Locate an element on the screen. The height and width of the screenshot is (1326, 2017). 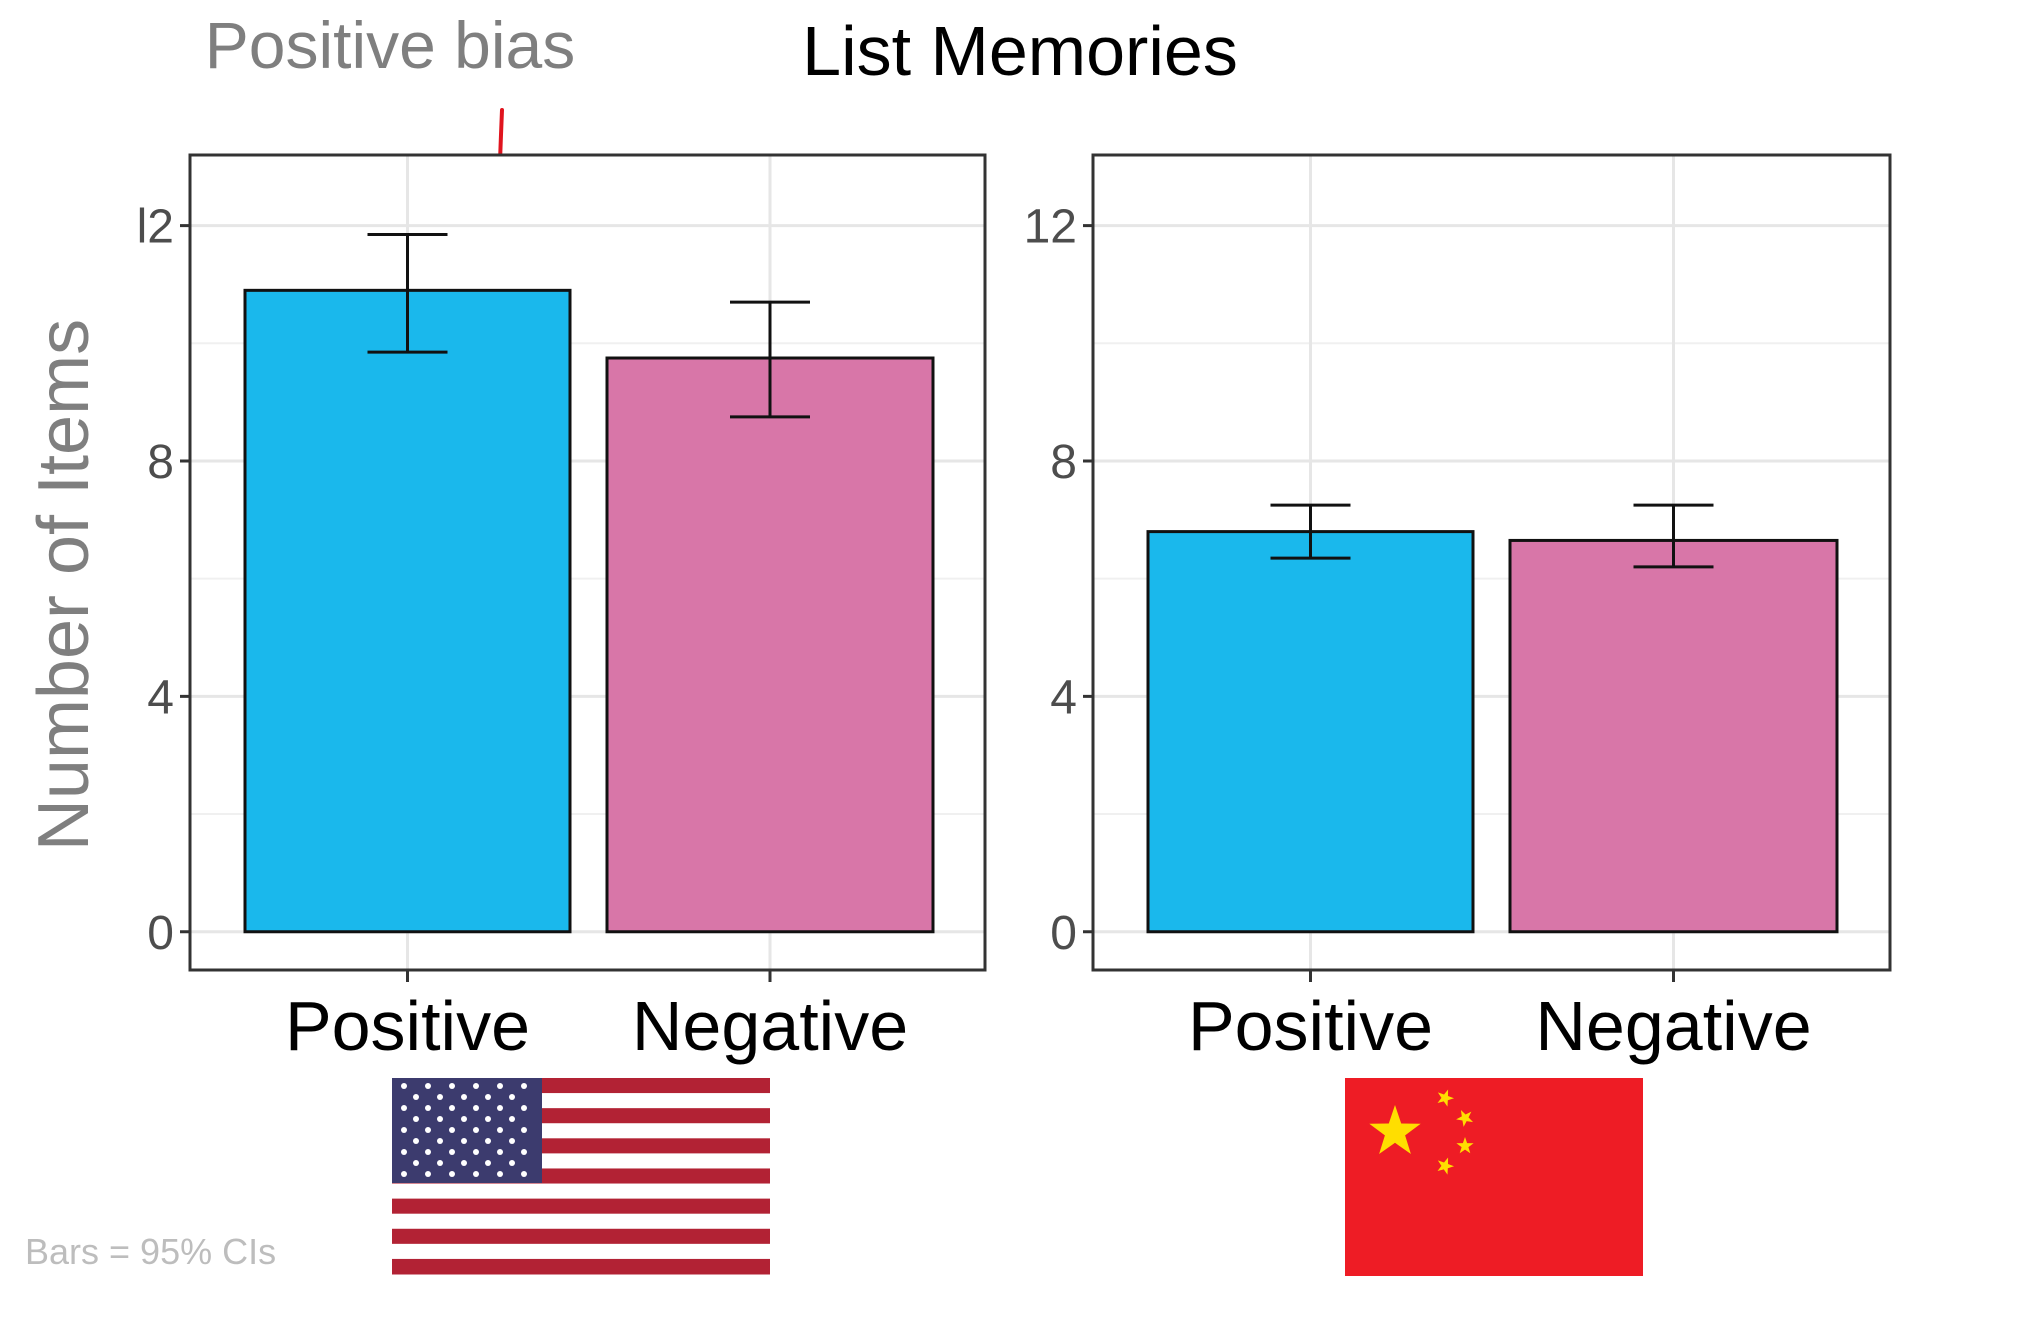
us-flag is located at coordinates (581, 1176).